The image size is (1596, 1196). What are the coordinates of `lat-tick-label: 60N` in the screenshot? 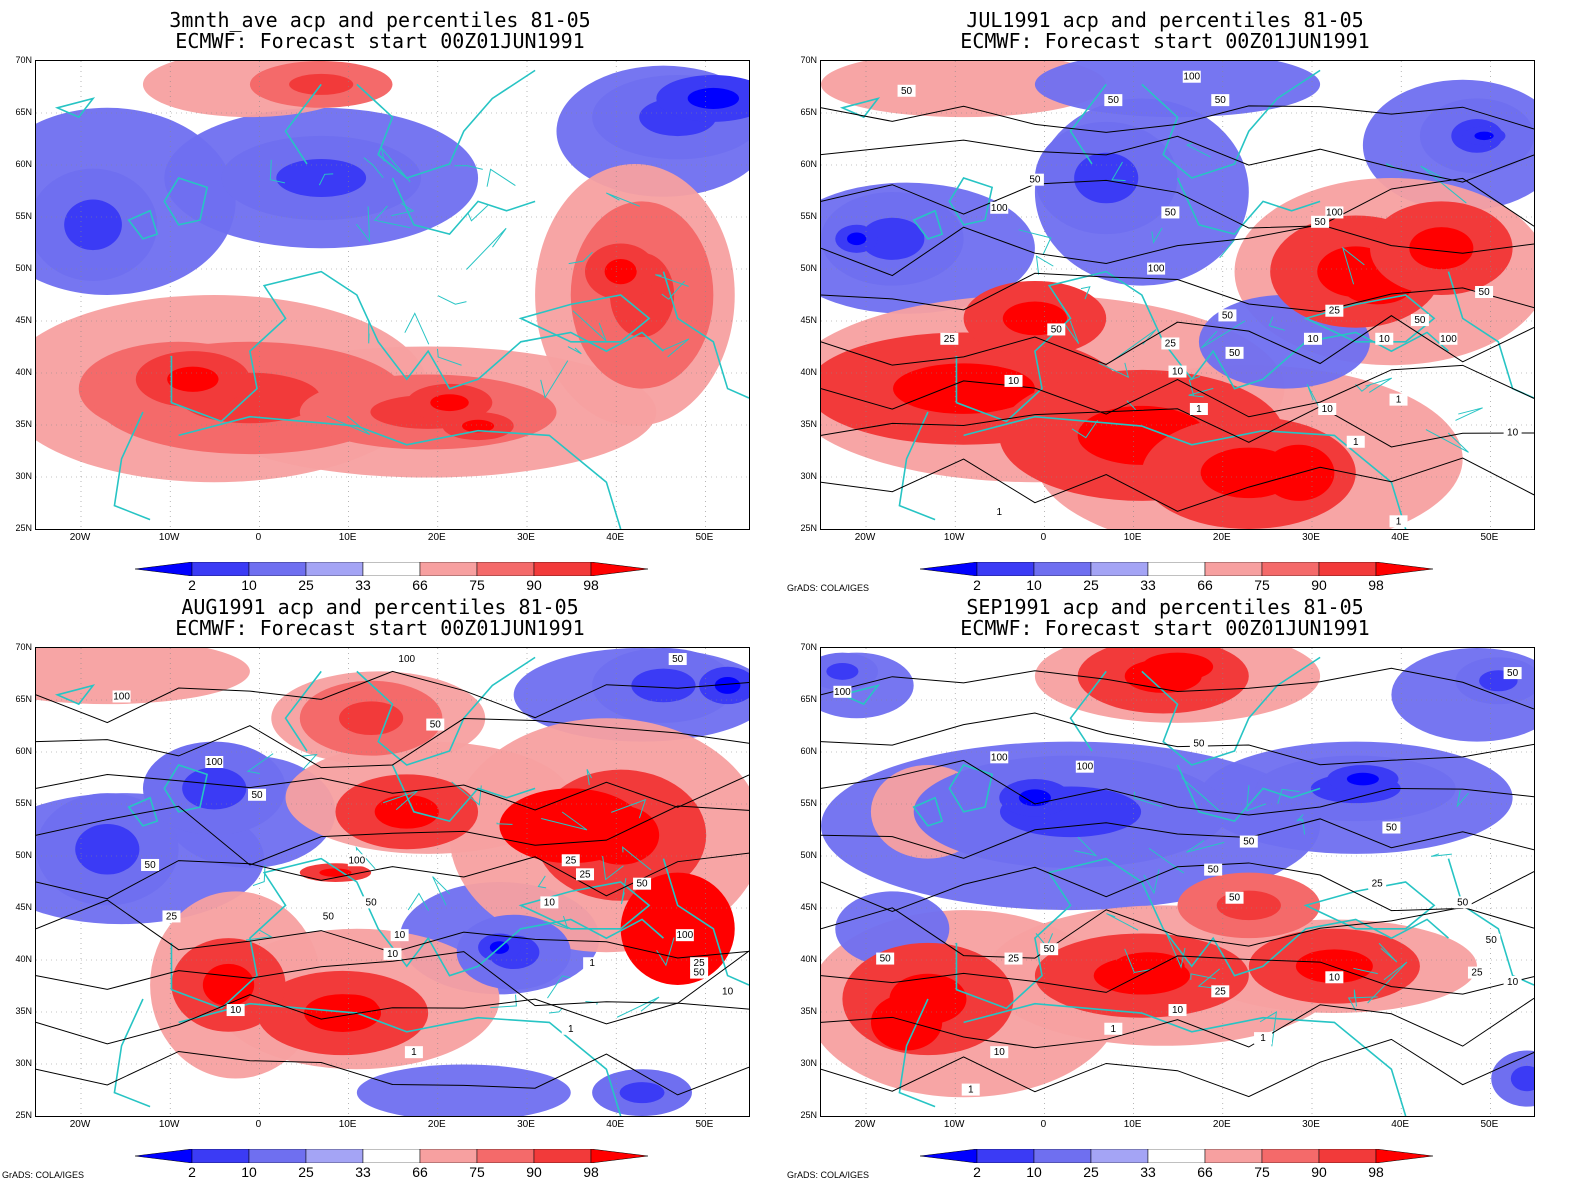 It's located at (23, 164).